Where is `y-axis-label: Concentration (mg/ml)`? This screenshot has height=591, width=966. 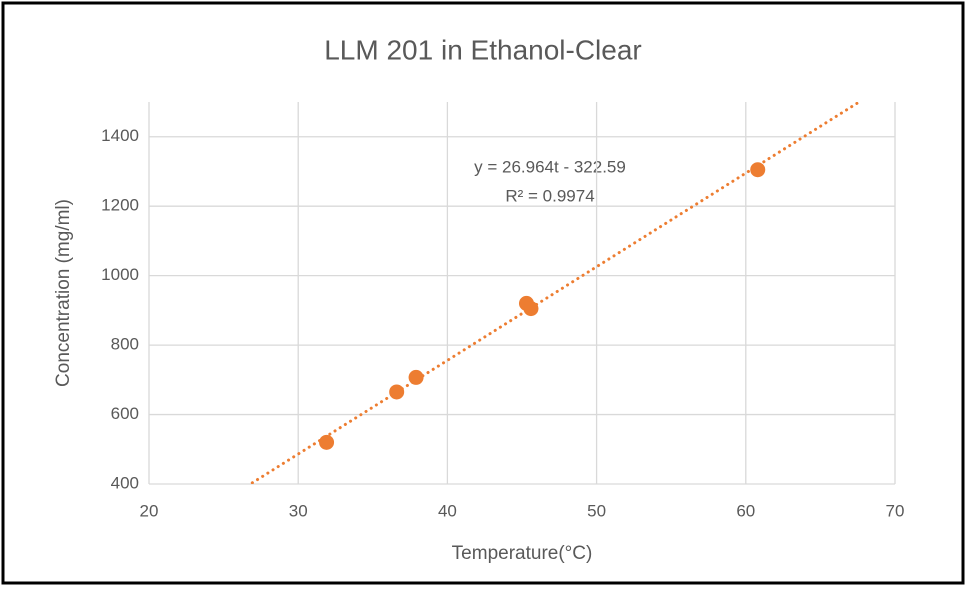
y-axis-label: Concentration (mg/ml) is located at coordinates (63, 293).